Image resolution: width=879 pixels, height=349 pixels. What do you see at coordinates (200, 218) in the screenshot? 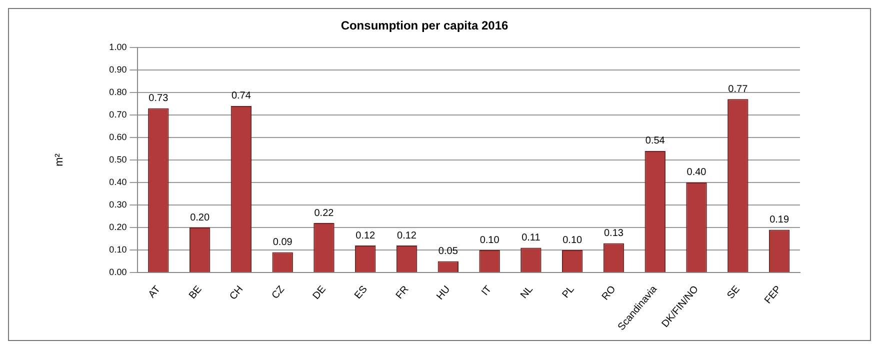
I see `data-label: 0.20` at bounding box center [200, 218].